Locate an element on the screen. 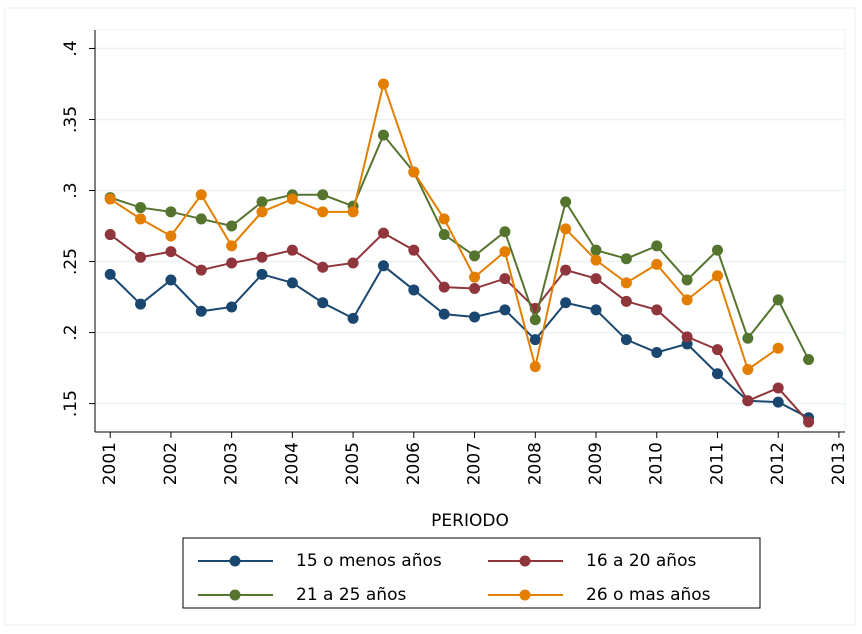  x-tick-label: 2001 is located at coordinates (110, 463).